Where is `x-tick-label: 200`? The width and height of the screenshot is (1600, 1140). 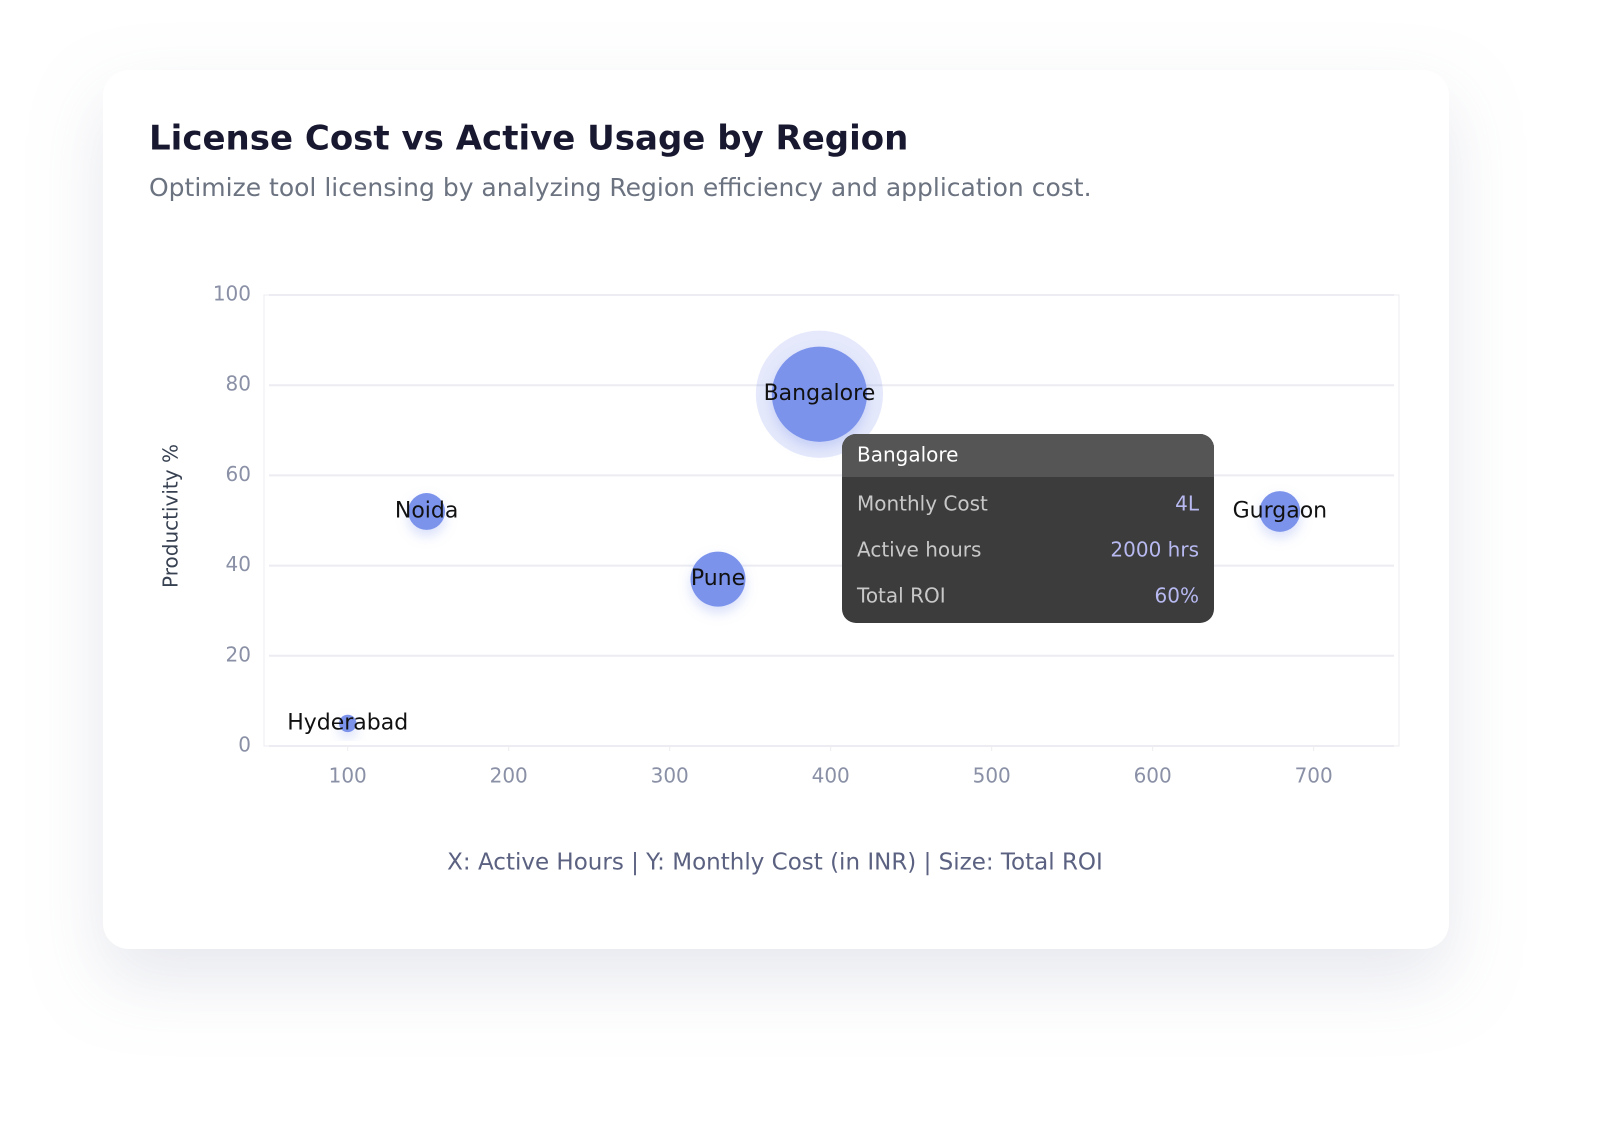
x-tick-label: 200 is located at coordinates (509, 776).